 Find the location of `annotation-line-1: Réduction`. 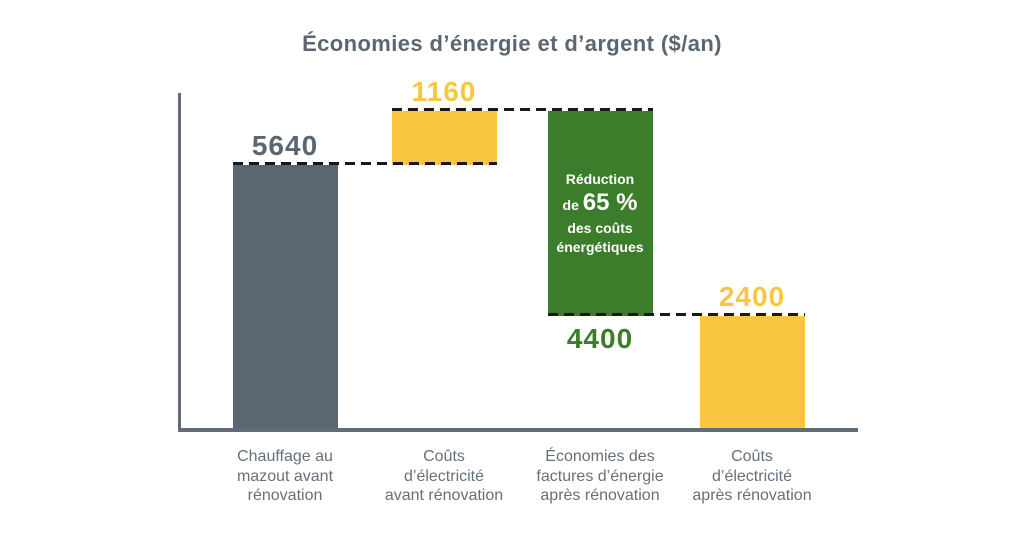

annotation-line-1: Réduction is located at coordinates (600, 178).